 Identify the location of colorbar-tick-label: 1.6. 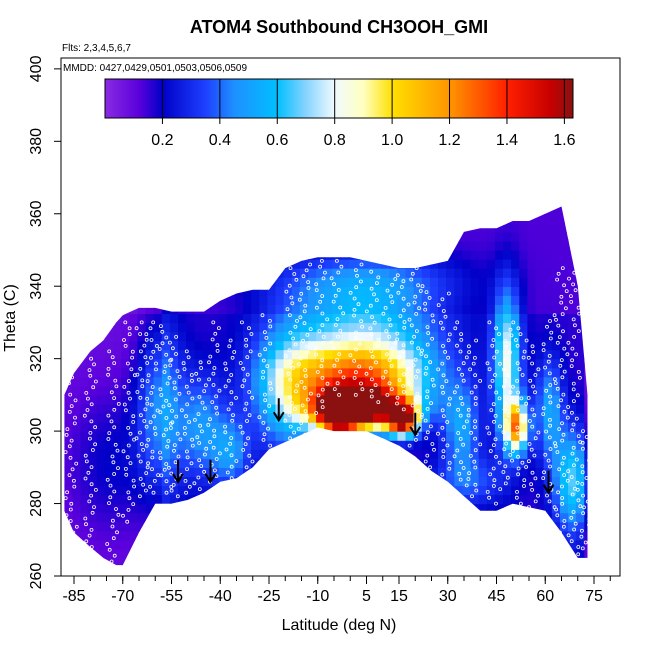
(564, 140).